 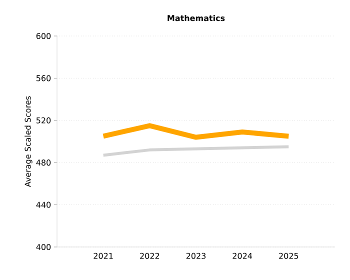 I want to click on y-axis-title: Average Scaled Scores, so click(x=28, y=141).